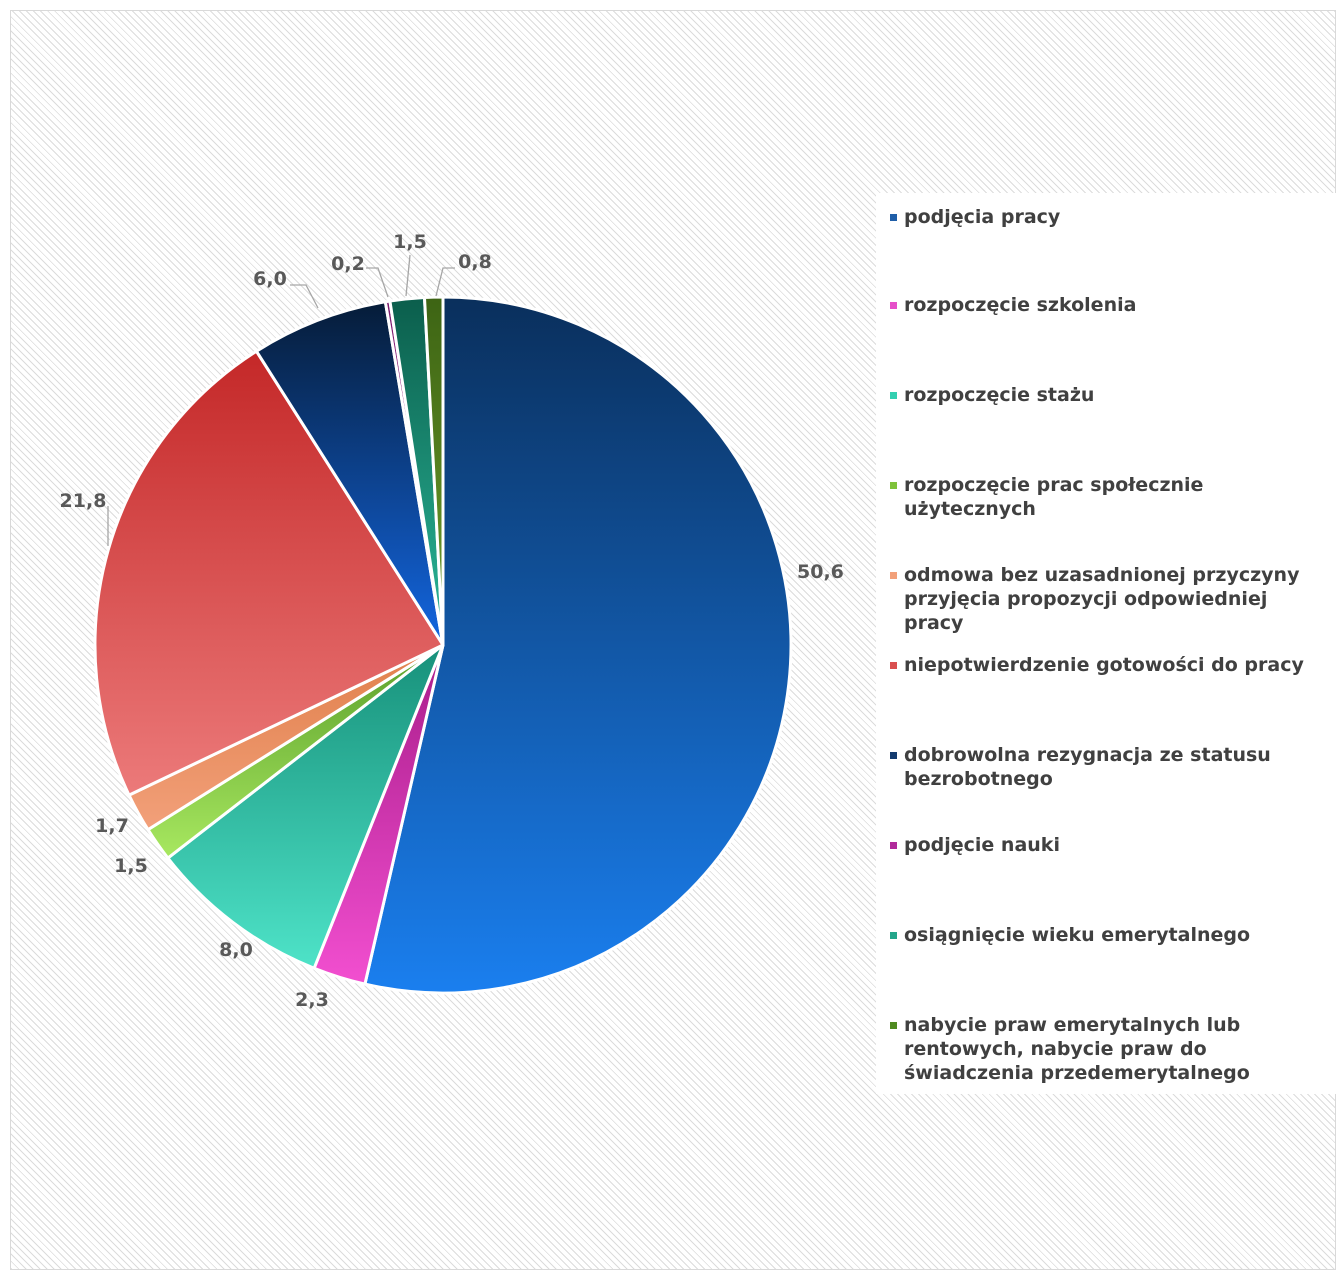  What do you see at coordinates (112, 826) in the screenshot?
I see `data-label: 1,7` at bounding box center [112, 826].